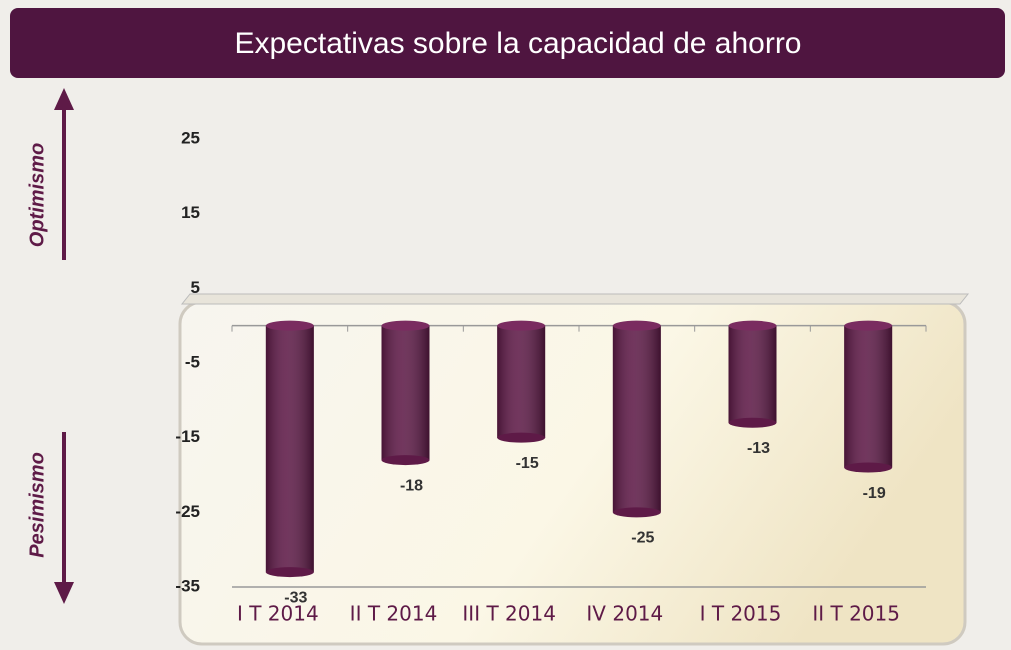  What do you see at coordinates (874, 493) in the screenshot?
I see `value-label: -19` at bounding box center [874, 493].